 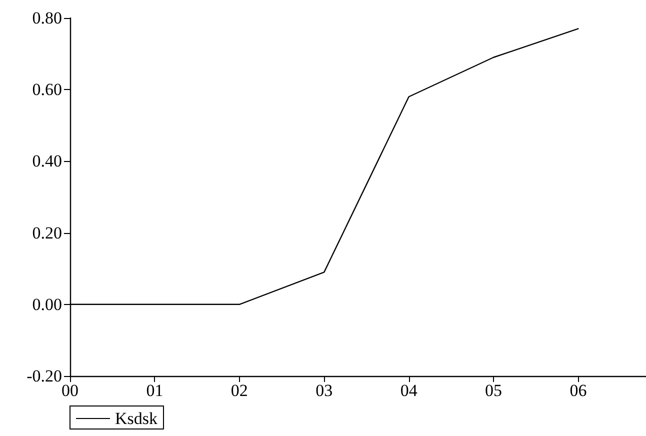 I want to click on y-tick-label: 0.00, so click(x=47, y=304).